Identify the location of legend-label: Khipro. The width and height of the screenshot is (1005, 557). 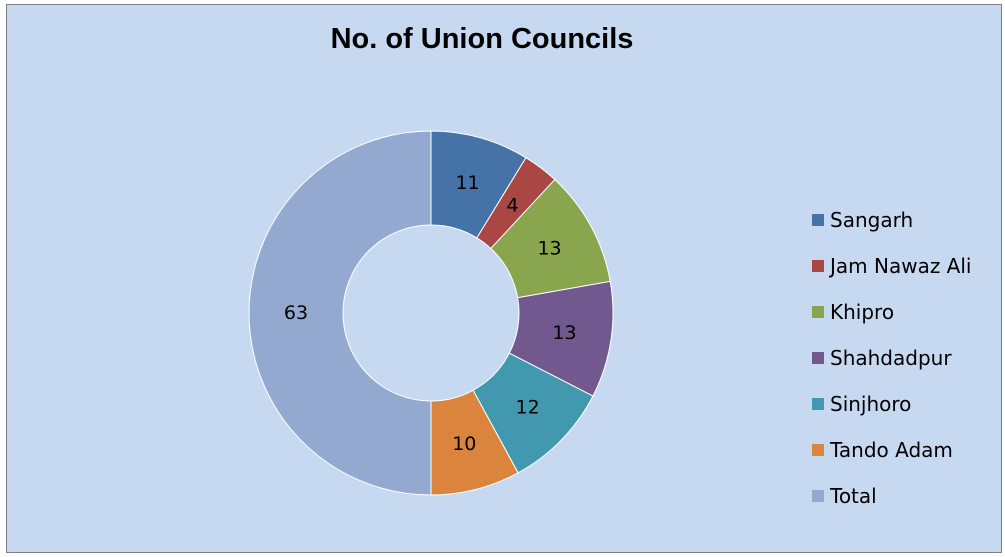
(862, 312).